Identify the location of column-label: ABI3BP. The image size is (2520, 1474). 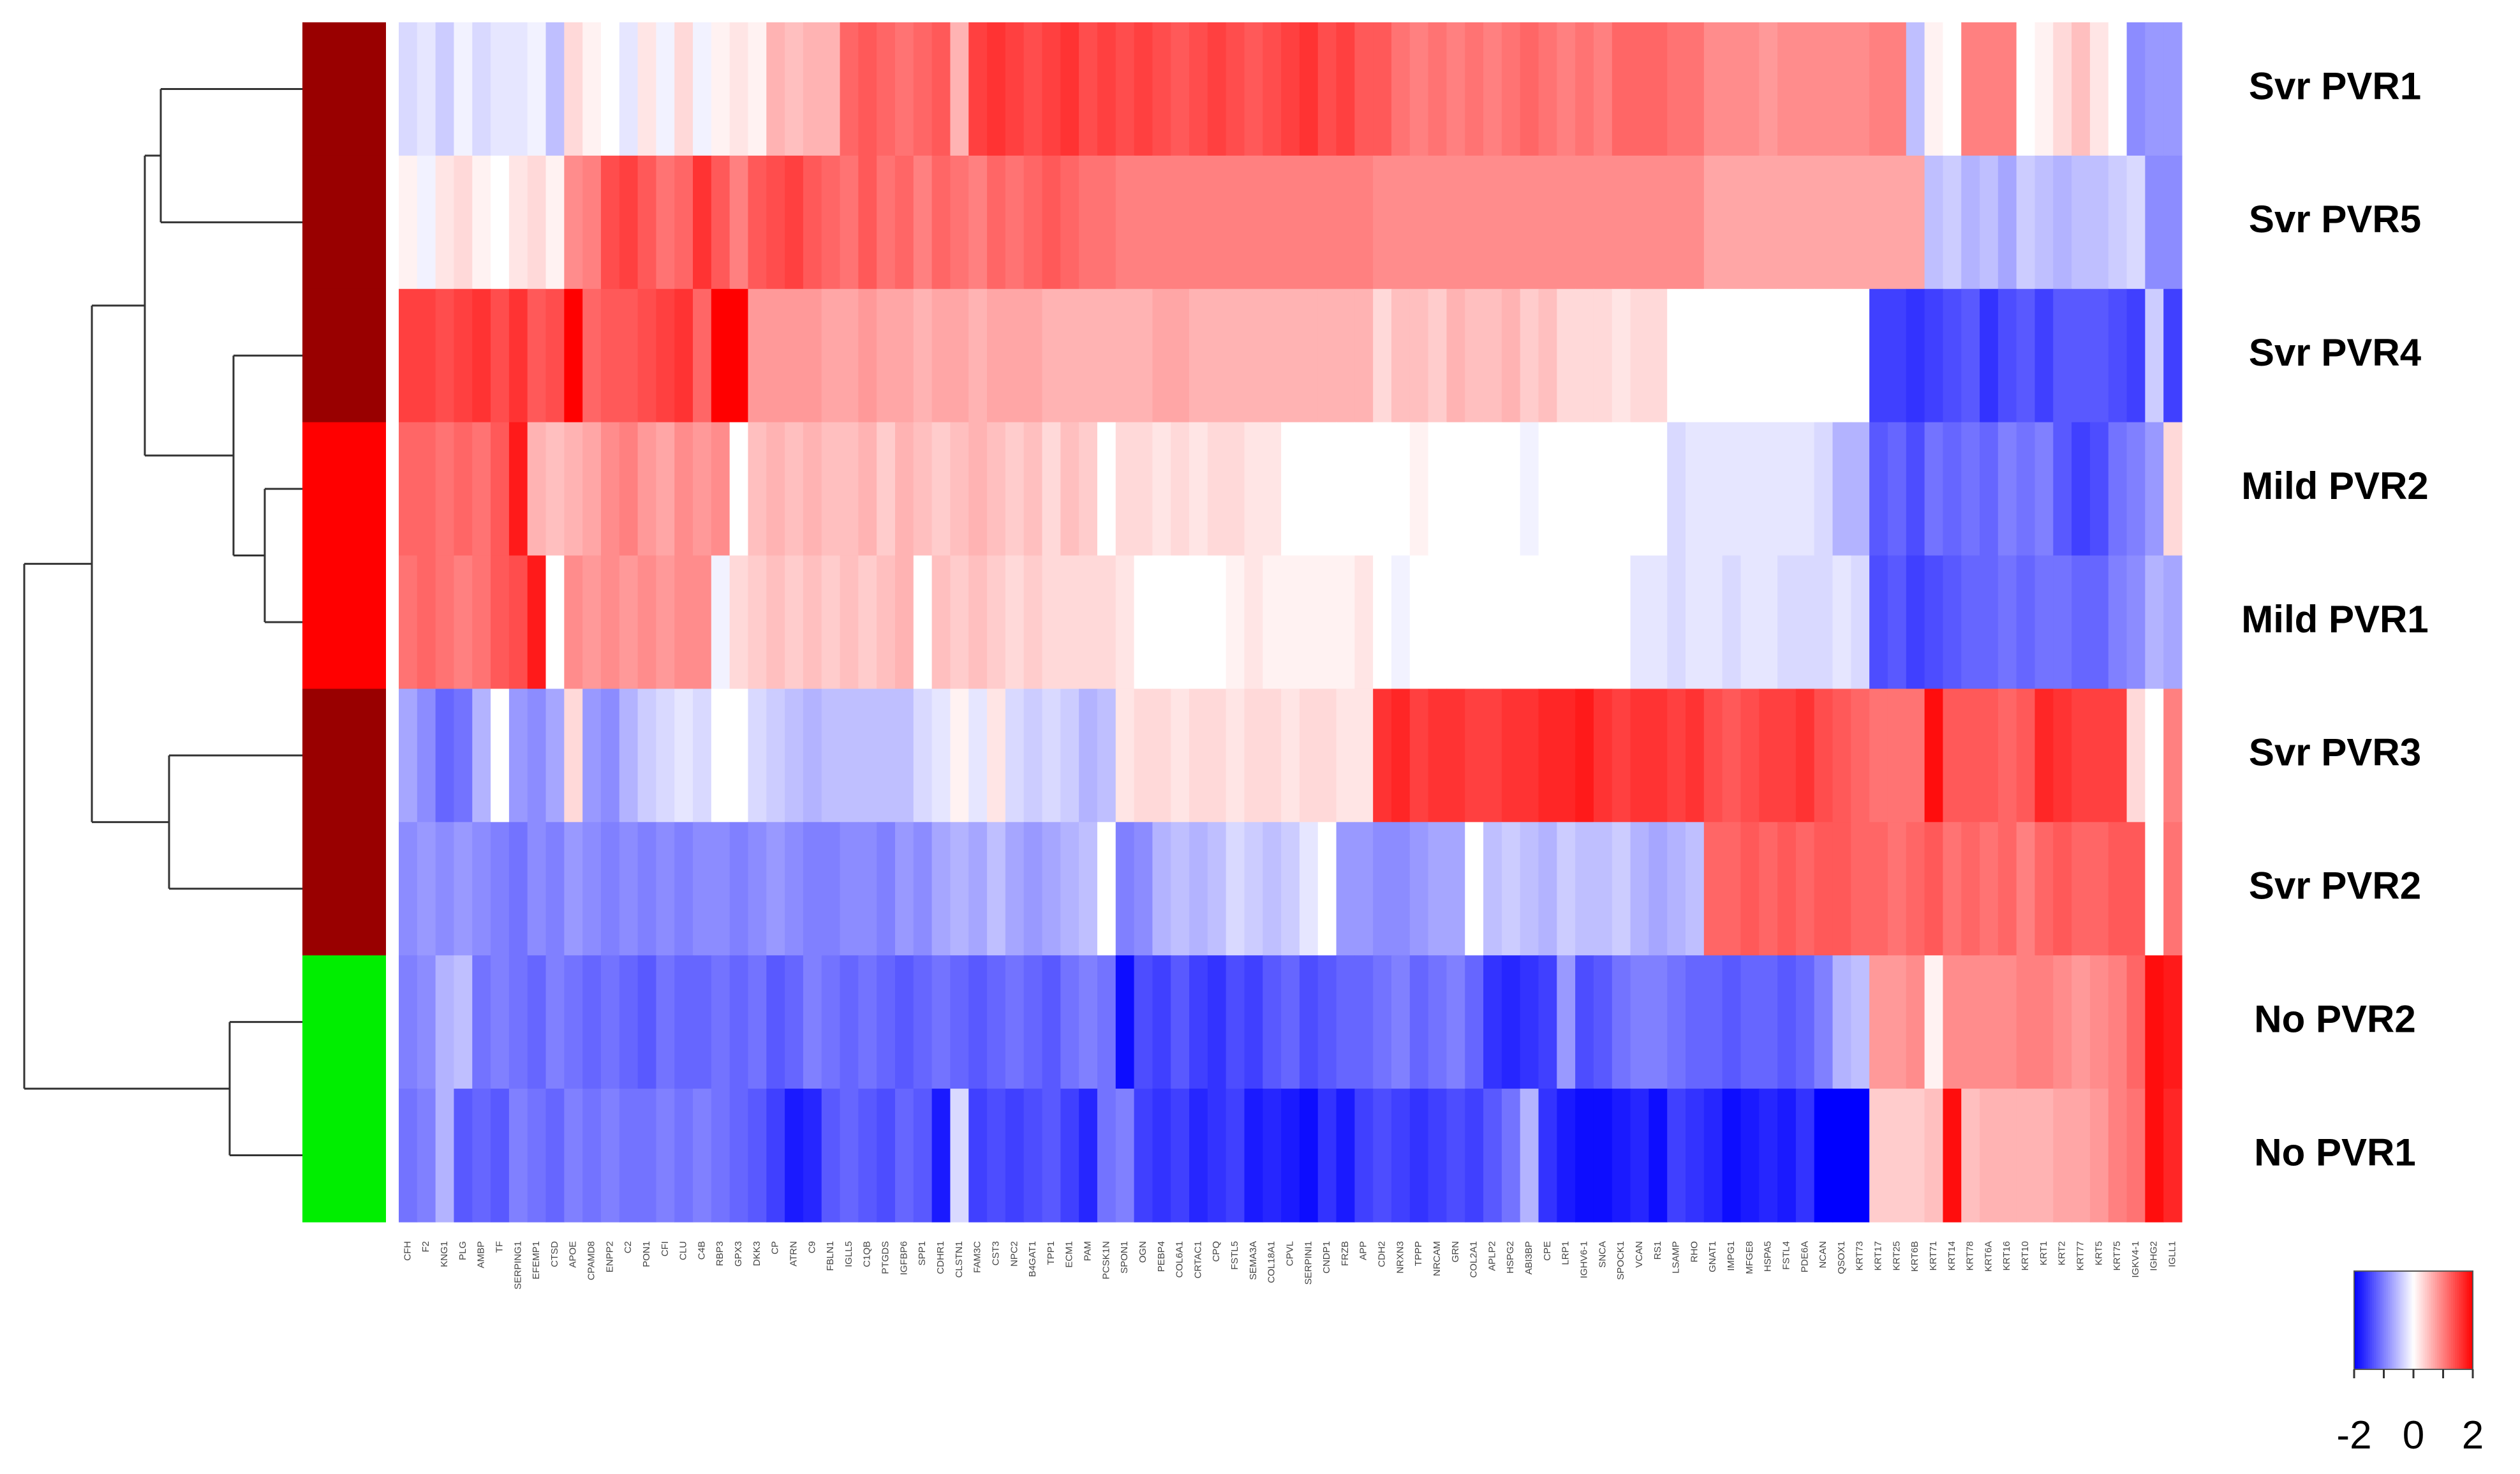
(1528, 1258).